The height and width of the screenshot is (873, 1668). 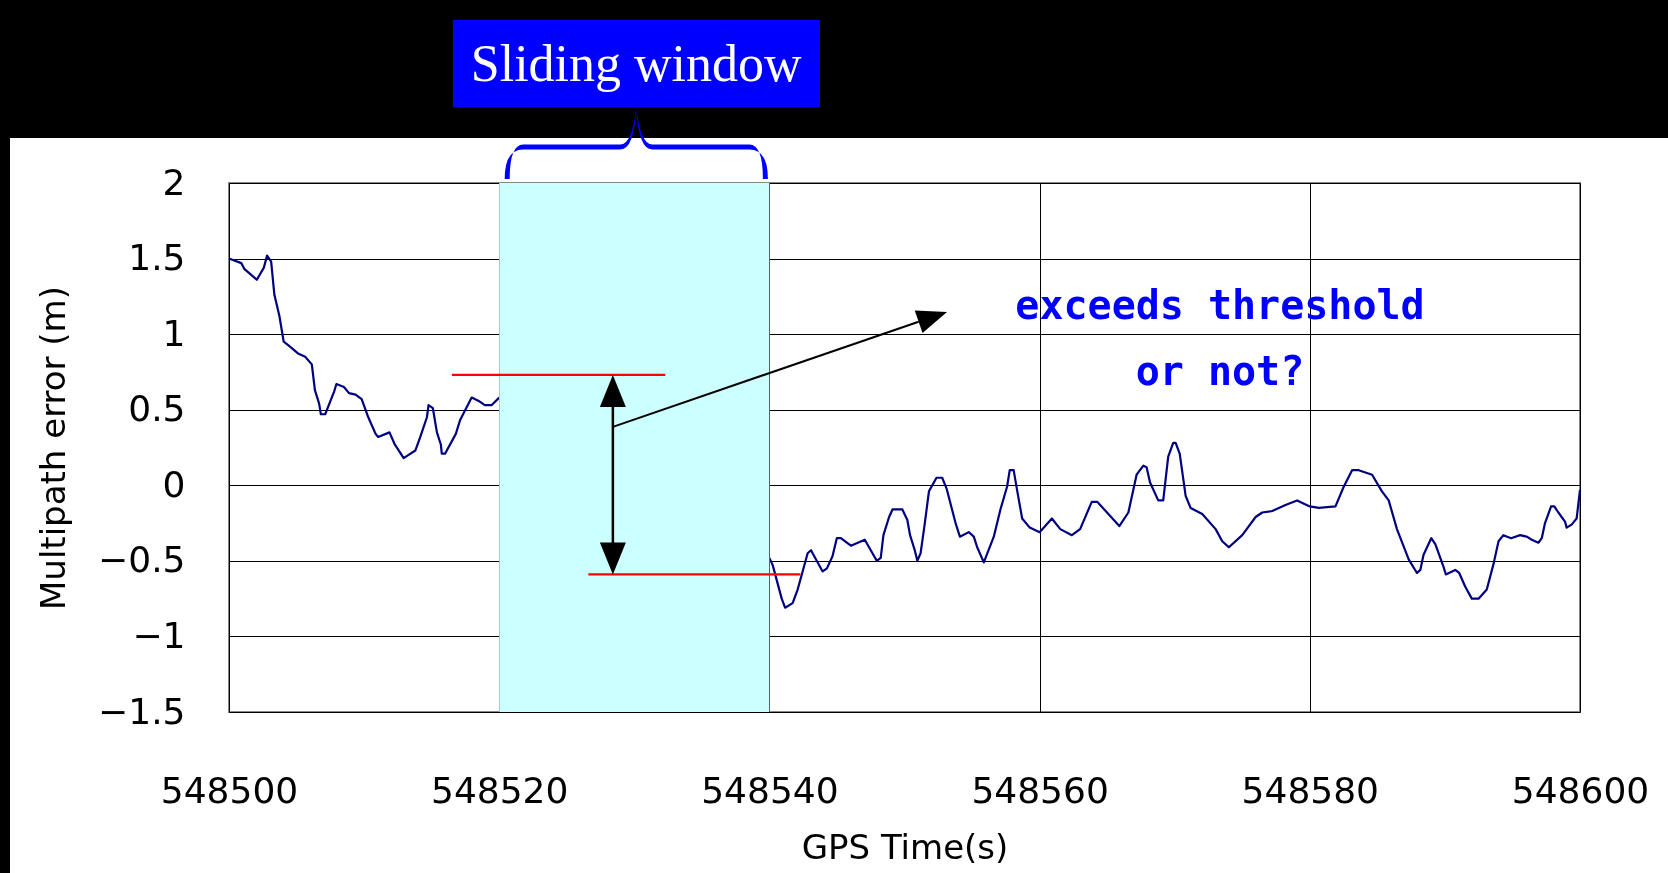 I want to click on y-tick-label: 0.5, so click(x=157, y=409).